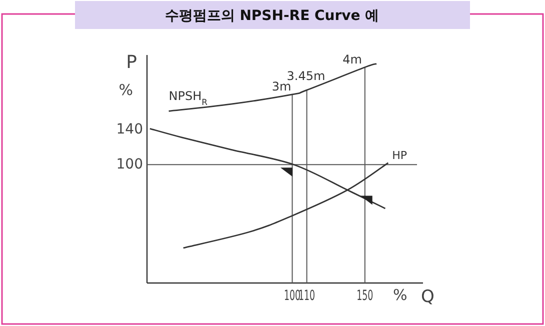 Image resolution: width=545 pixels, height=326 pixels. Describe the element at coordinates (132, 62) in the screenshot. I see `y-axis-title: P` at that location.